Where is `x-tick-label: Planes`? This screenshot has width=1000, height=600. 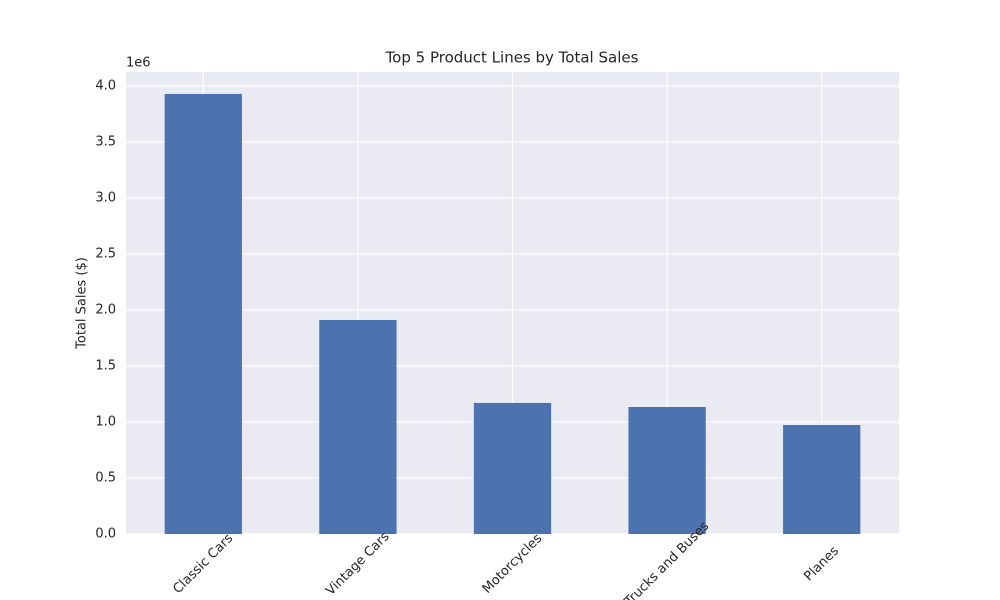
x-tick-label: Planes is located at coordinates (821, 564).